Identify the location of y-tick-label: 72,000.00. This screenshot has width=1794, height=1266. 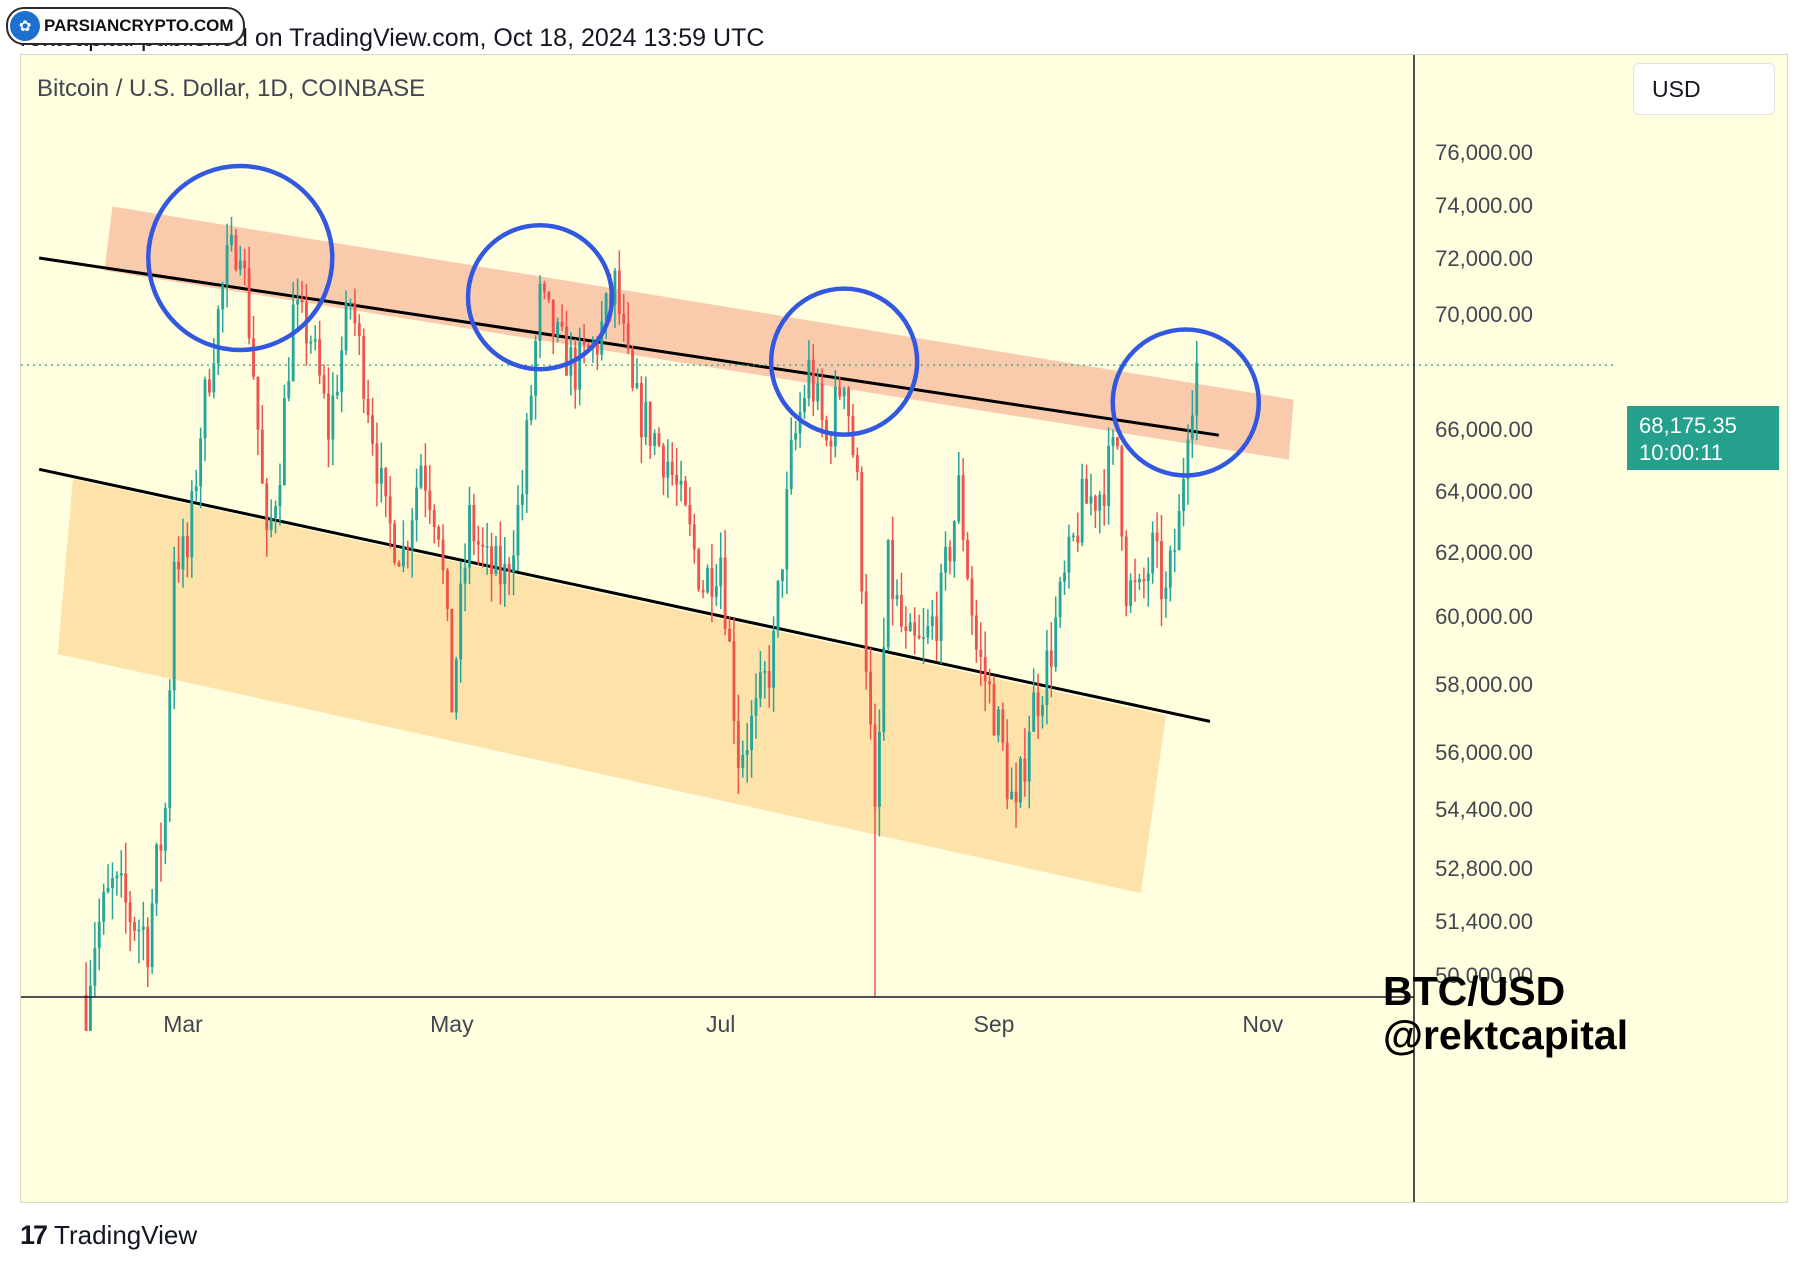
(1484, 258).